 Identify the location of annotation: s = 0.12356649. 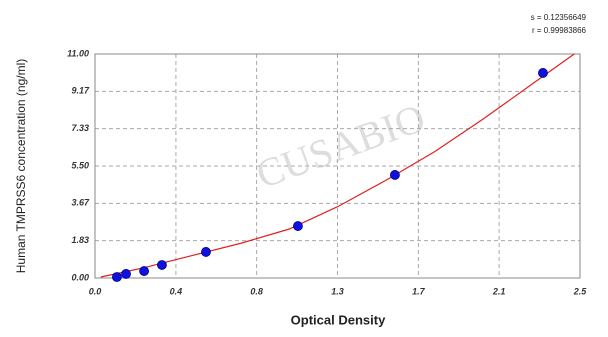
(559, 17).